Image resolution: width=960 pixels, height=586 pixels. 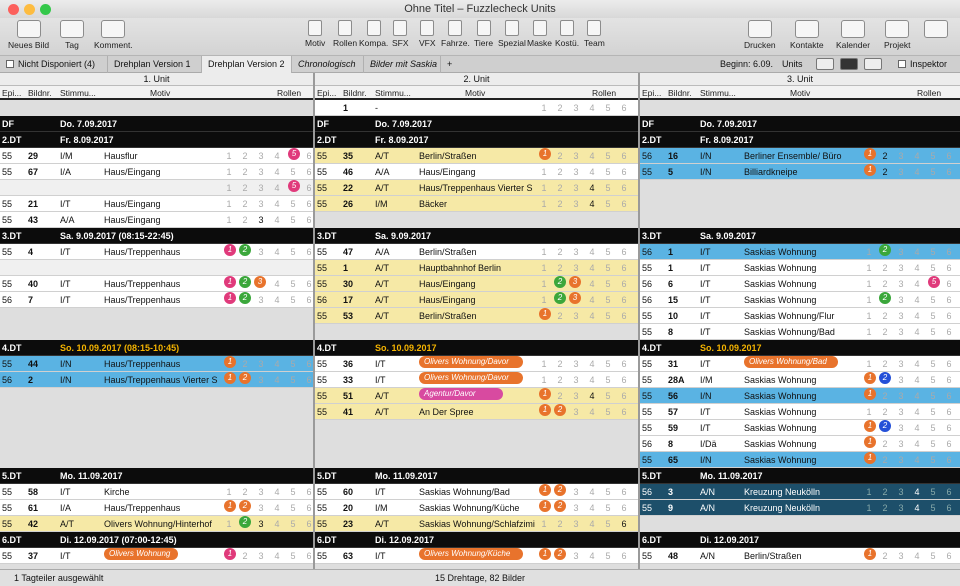 What do you see at coordinates (873, 64) in the screenshot?
I see `grid-view-icon` at bounding box center [873, 64].